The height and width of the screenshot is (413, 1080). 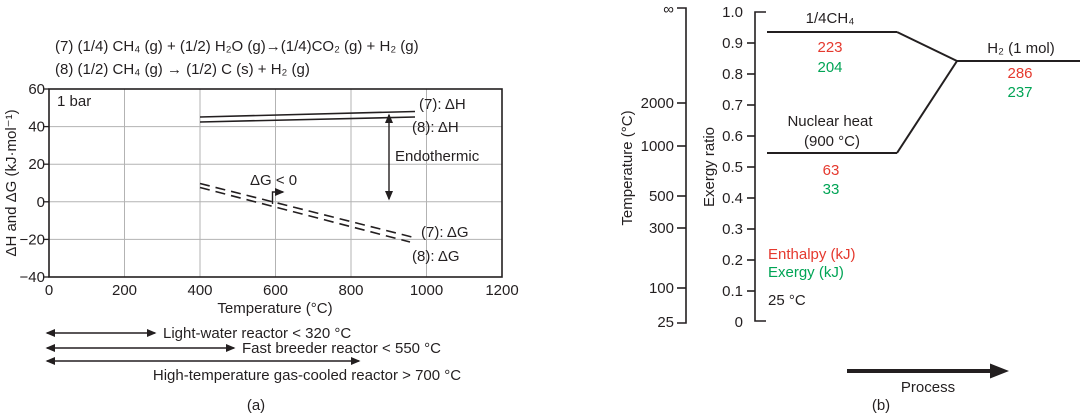 I want to click on ch4-to-h2-transition, so click(x=927, y=46).